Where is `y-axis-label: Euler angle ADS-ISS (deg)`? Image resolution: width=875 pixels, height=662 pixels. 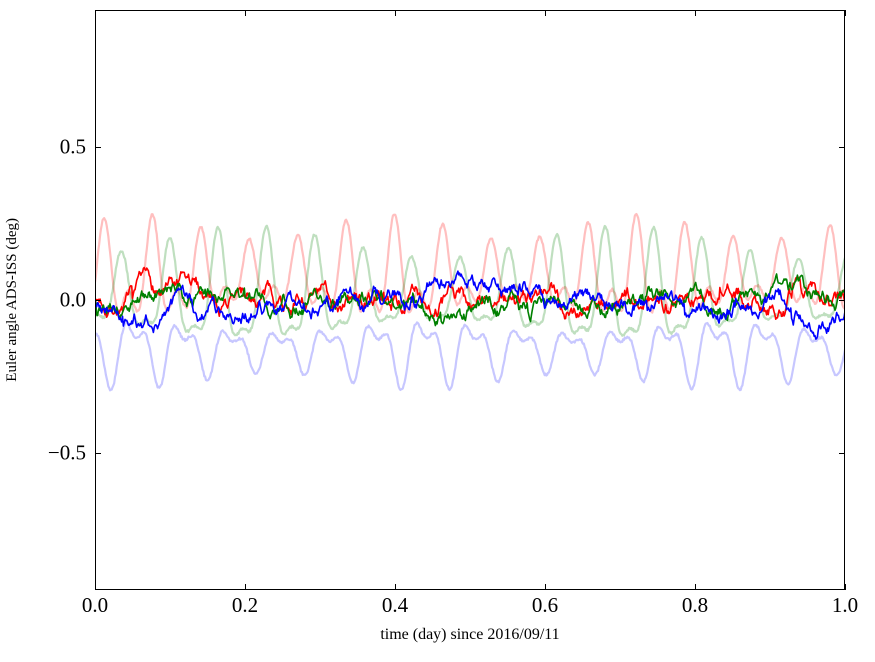
y-axis-label: Euler angle ADS-ISS (deg) is located at coordinates (12, 300).